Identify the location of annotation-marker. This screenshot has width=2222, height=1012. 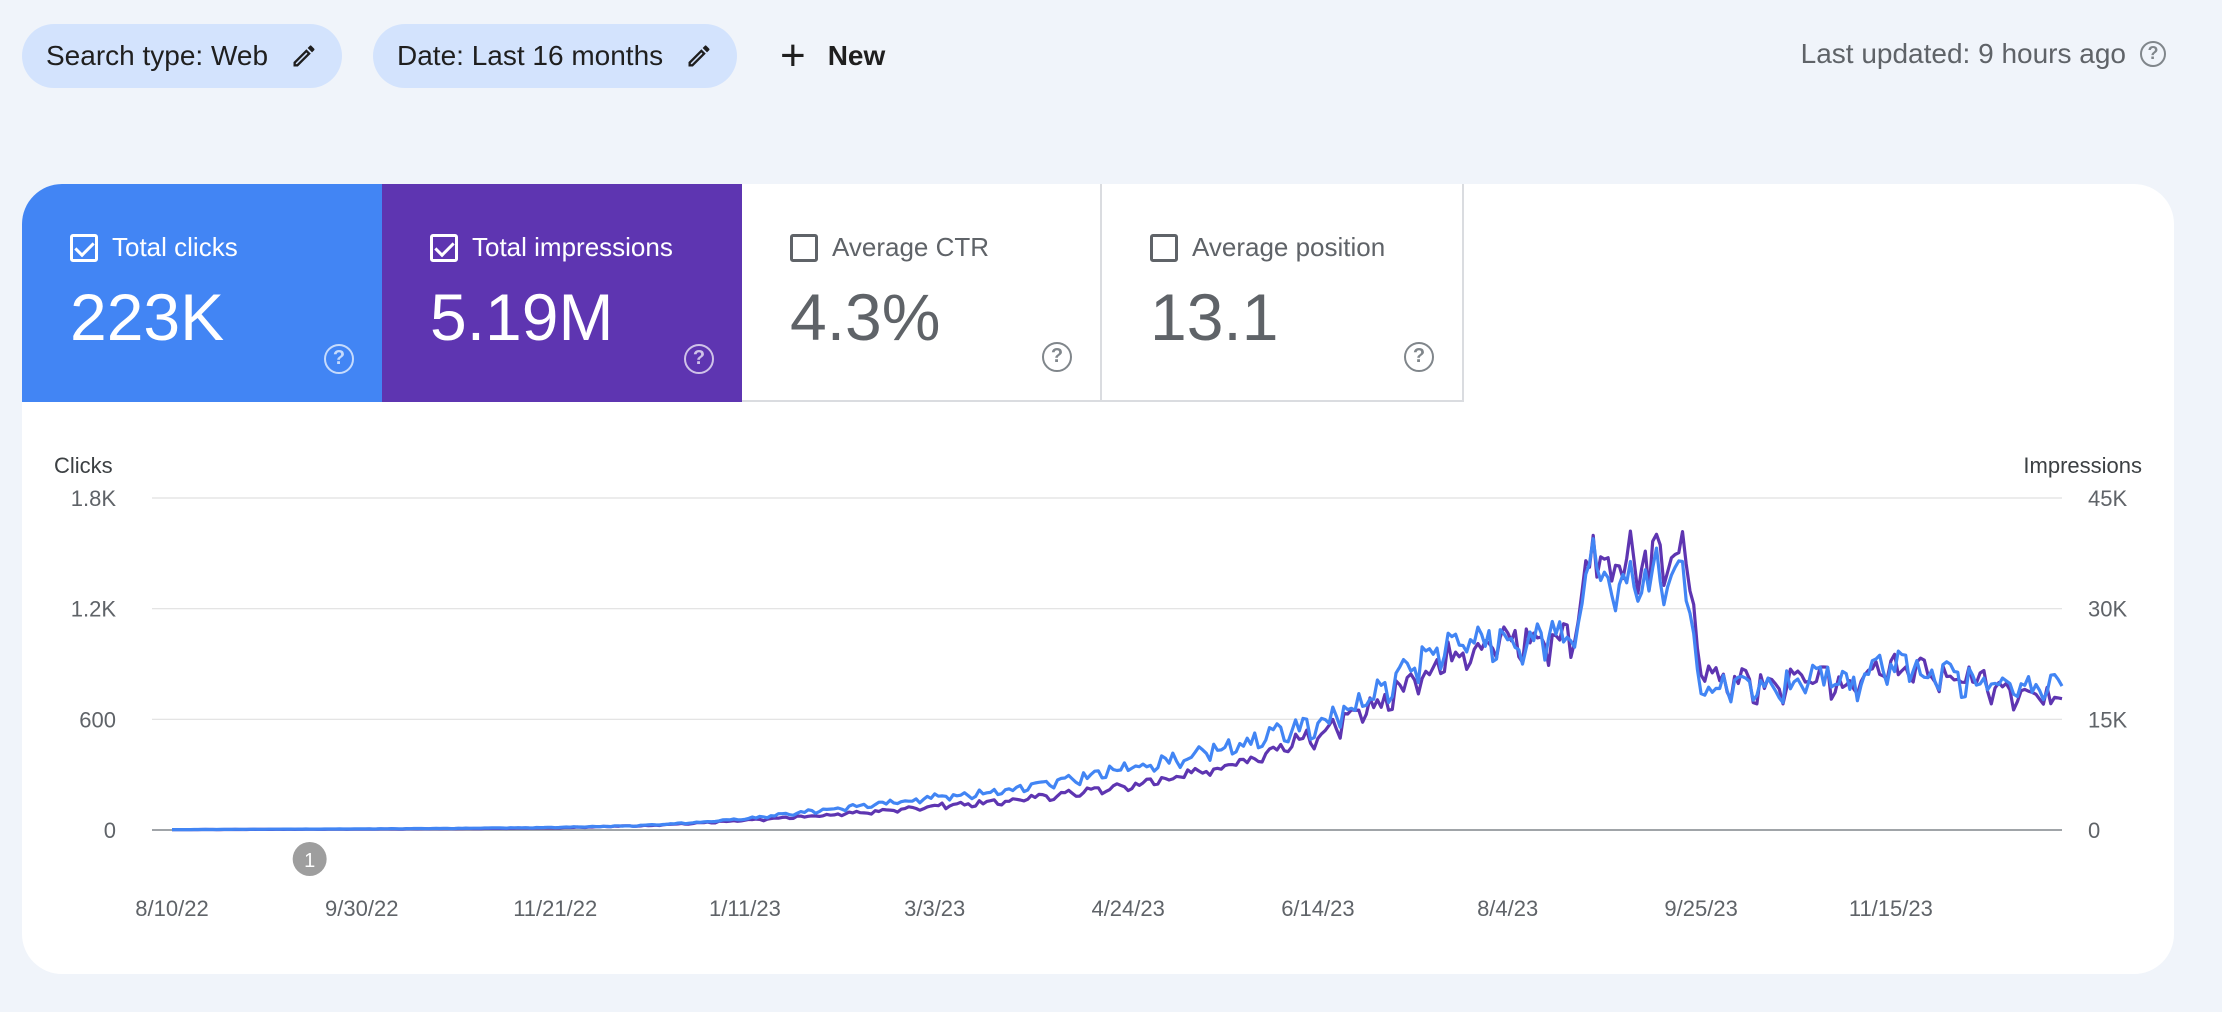
(309, 859).